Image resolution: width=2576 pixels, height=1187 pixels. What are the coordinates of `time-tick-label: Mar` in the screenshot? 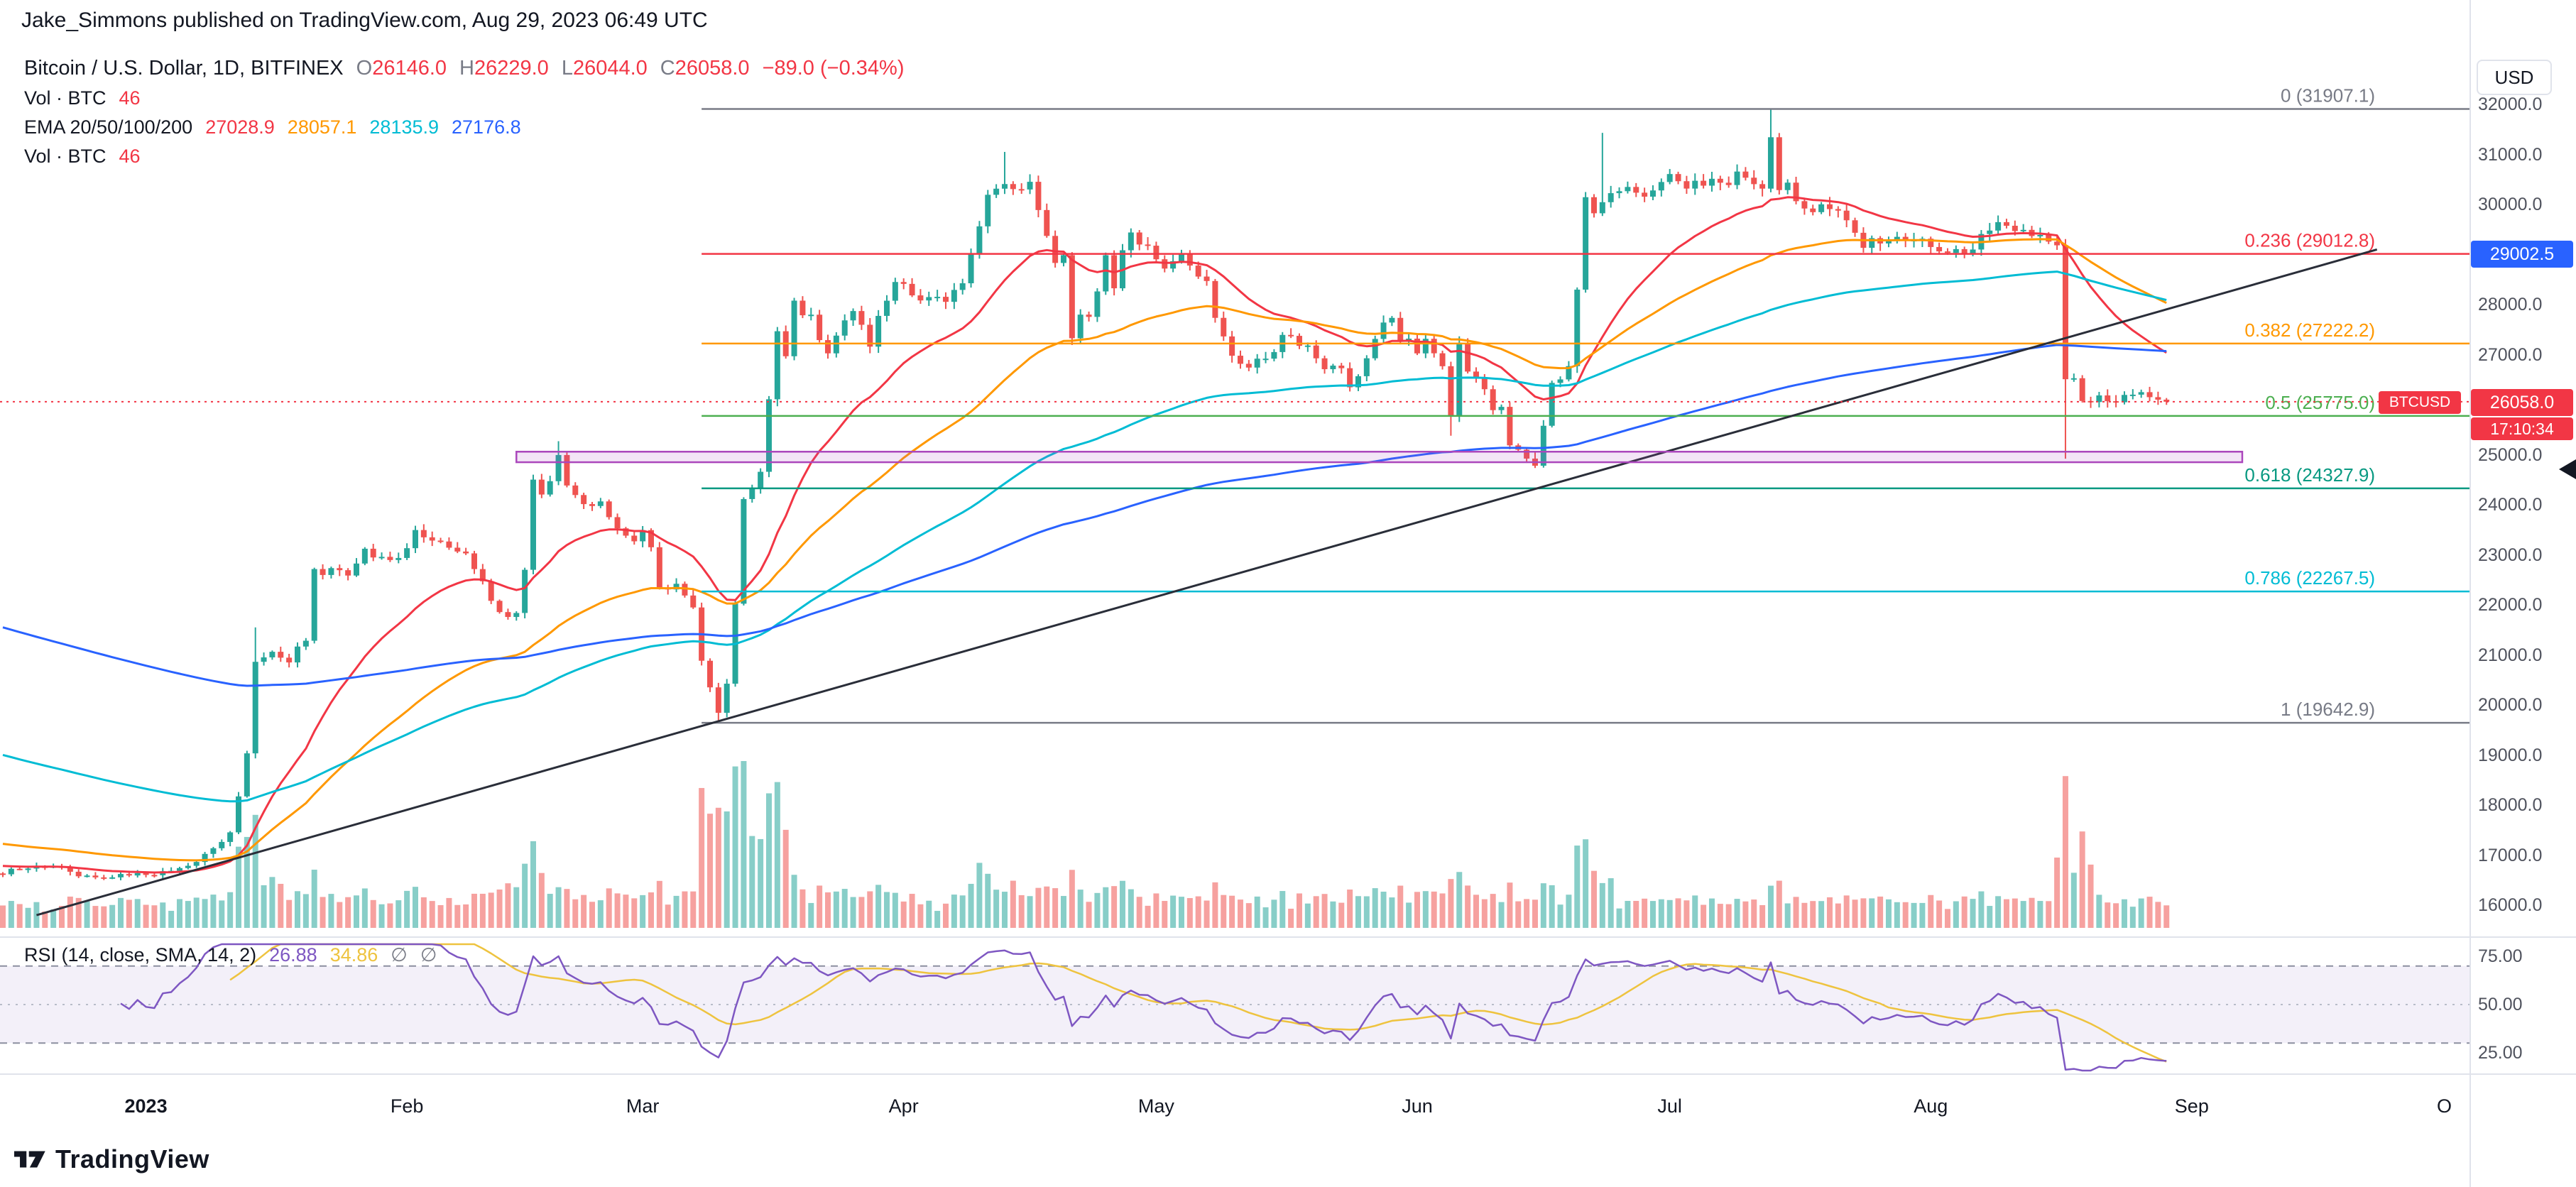 It's located at (643, 1106).